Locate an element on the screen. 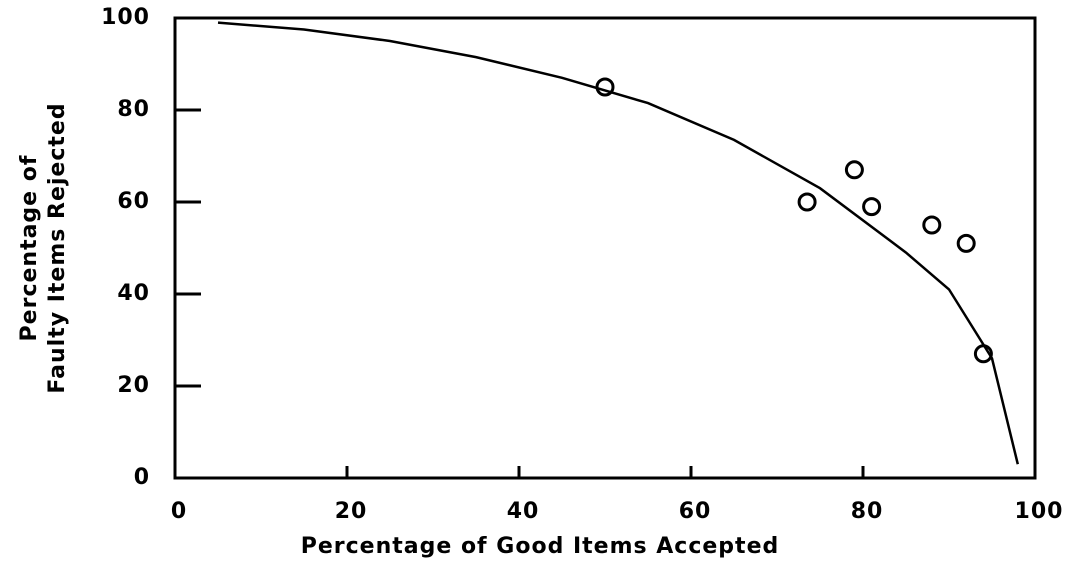 This screenshot has width=1081, height=574. y-tick-label: 60 is located at coordinates (133, 201).